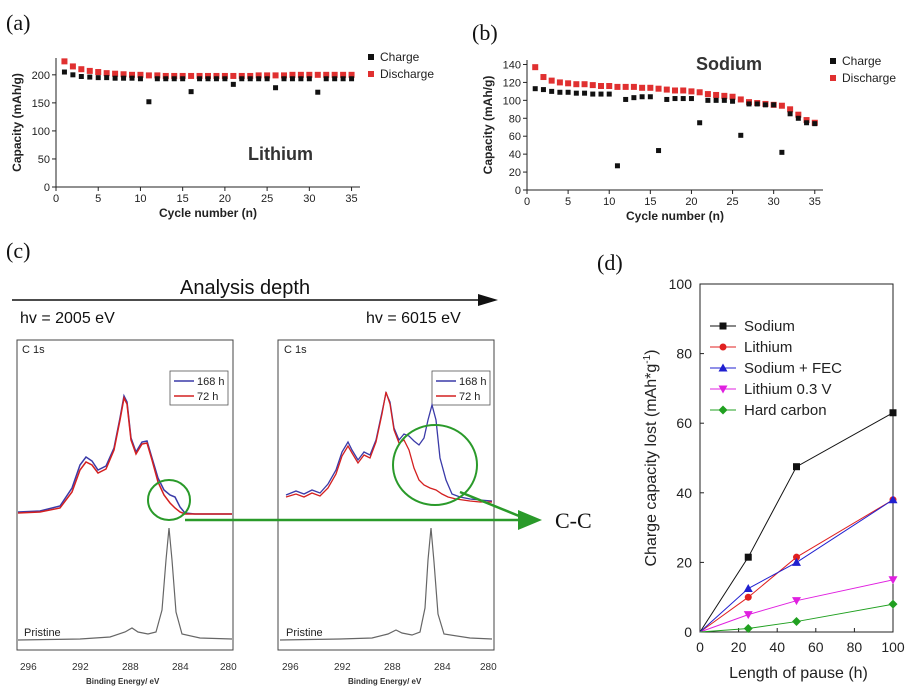  Describe the element at coordinates (833, 78) in the screenshot. I see `legend-marker-discharge` at that location.